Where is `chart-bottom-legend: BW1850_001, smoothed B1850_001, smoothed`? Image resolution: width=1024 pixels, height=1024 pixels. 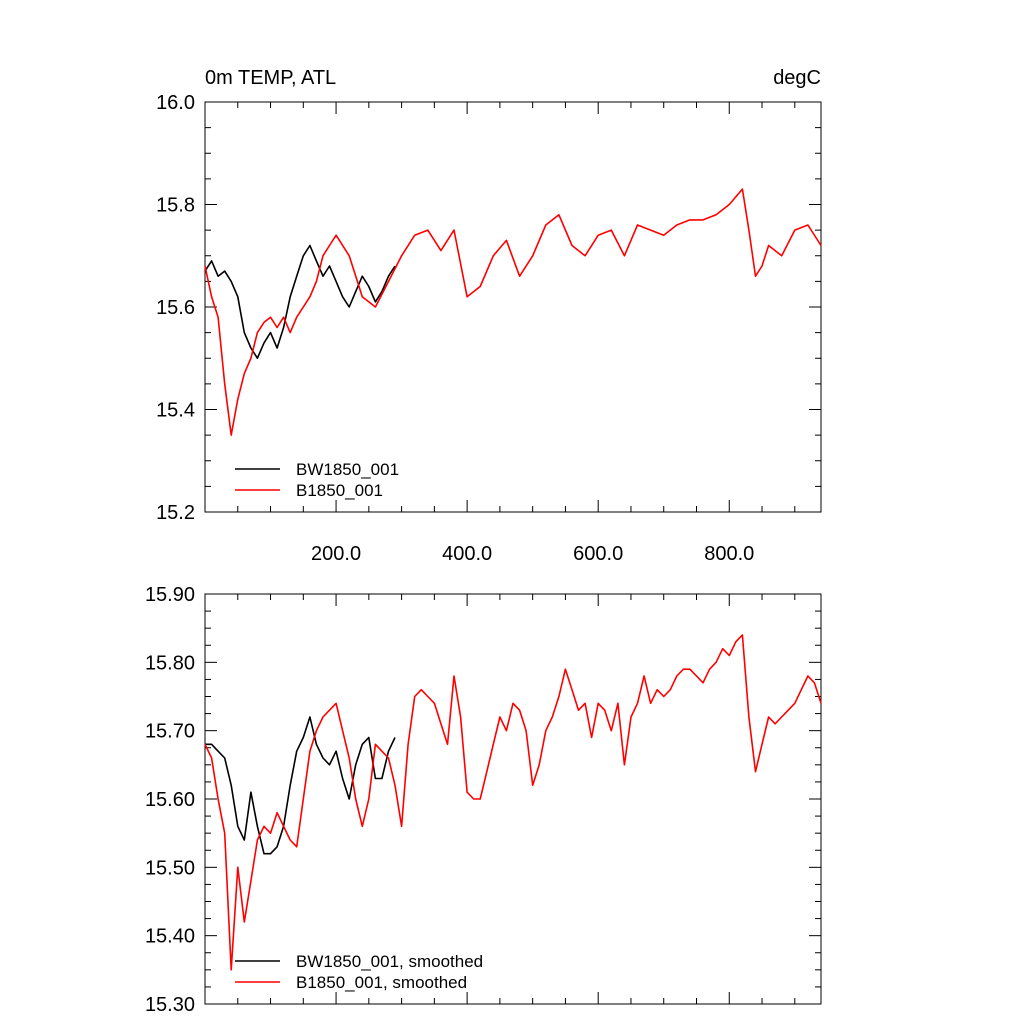
chart-bottom-legend: BW1850_001, smoothed B1850_001, smoothed is located at coordinates (359, 972).